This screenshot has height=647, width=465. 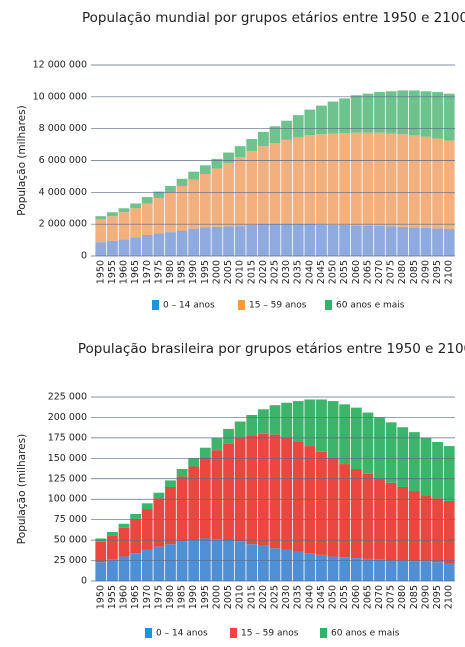 What do you see at coordinates (170, 272) in the screenshot?
I see `x-tick-label: 1980` at bounding box center [170, 272].